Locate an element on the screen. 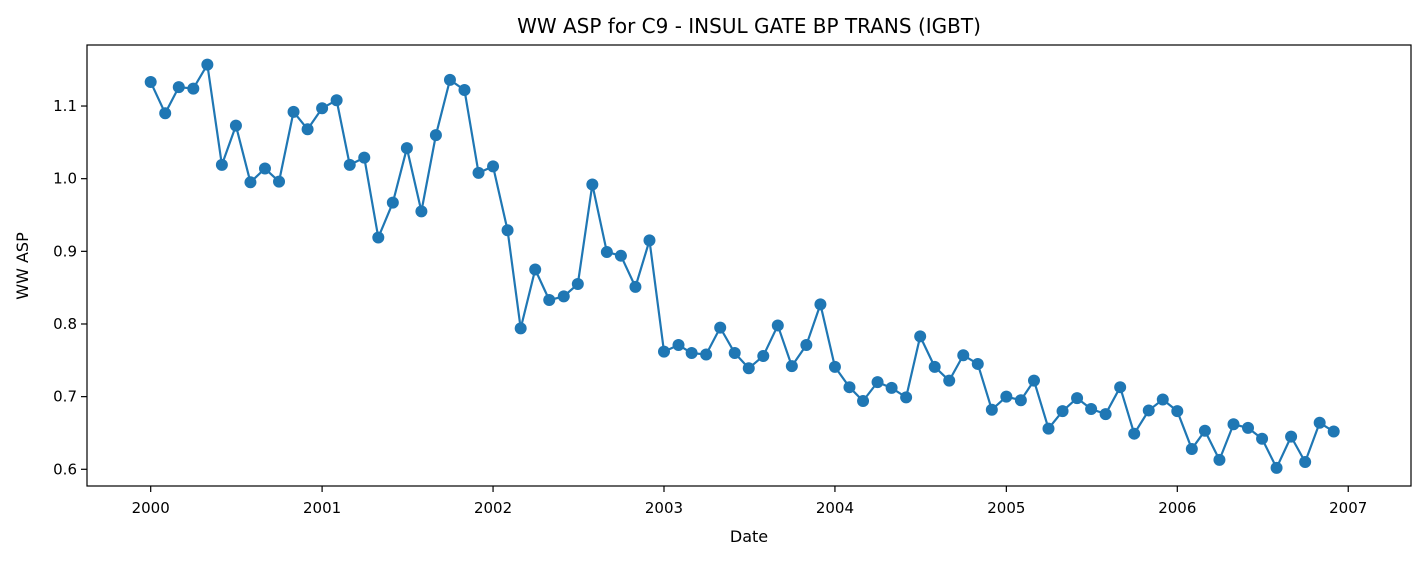 The width and height of the screenshot is (1425, 561). y-axis: 0.6 0.7 0.8 0.9 1.0 1.1 is located at coordinates (70, 287).